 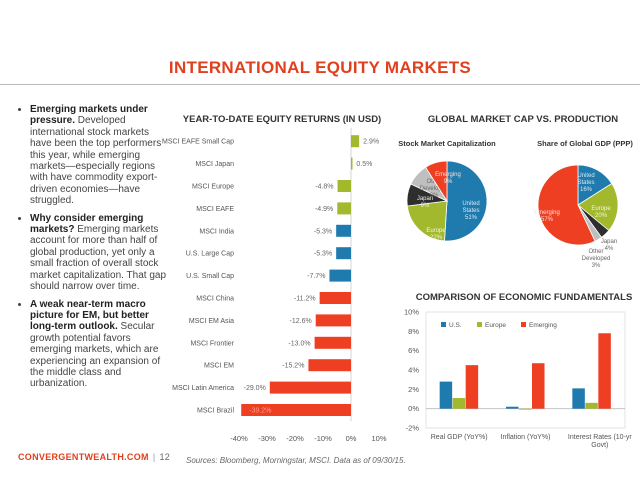 What do you see at coordinates (436, 238) in the screenshot?
I see `pie-value-label: 22%` at bounding box center [436, 238].